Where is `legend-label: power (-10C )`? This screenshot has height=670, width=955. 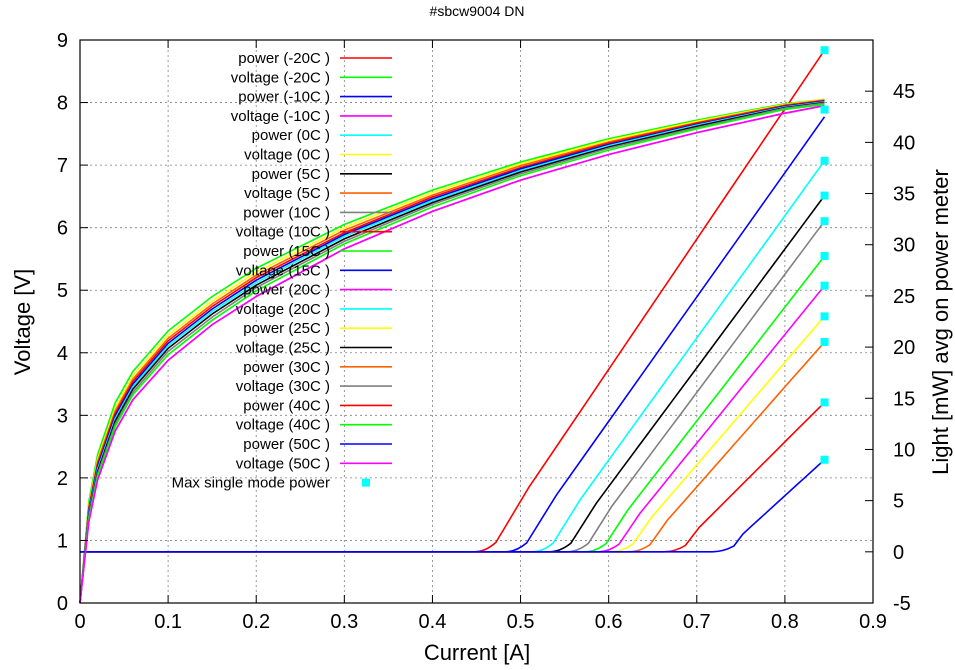
legend-label: power (-10C ) is located at coordinates (284, 97).